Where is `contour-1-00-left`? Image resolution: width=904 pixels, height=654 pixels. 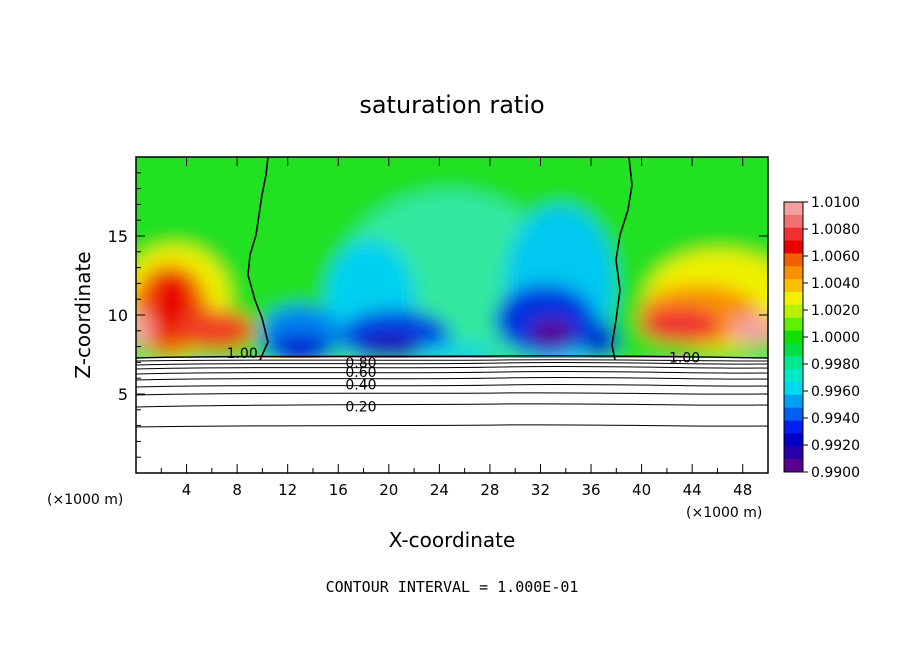 contour-1-00-left is located at coordinates (258, 259).